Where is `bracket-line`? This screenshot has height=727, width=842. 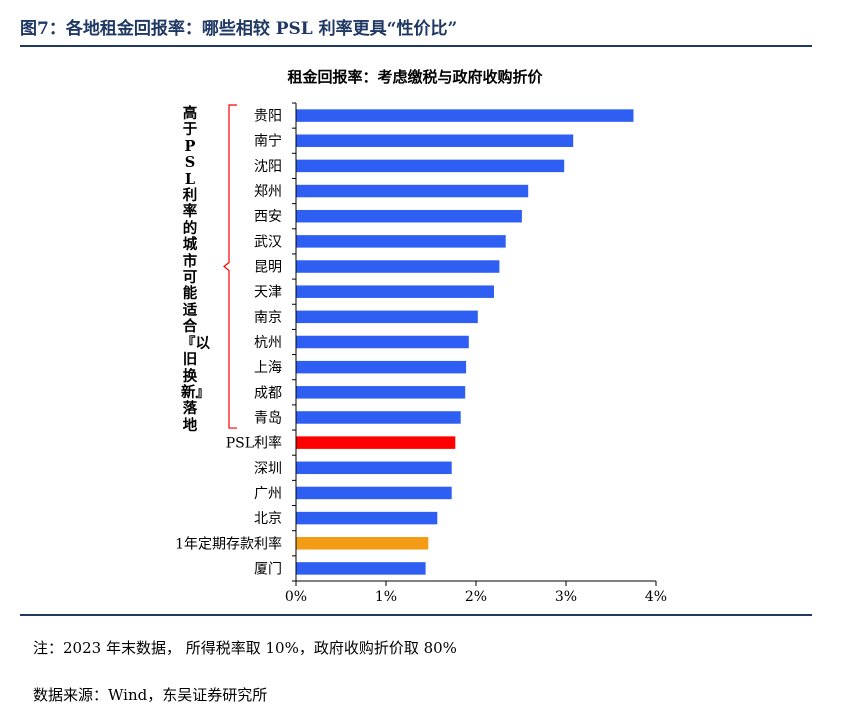
bracket-line is located at coordinates (230, 266).